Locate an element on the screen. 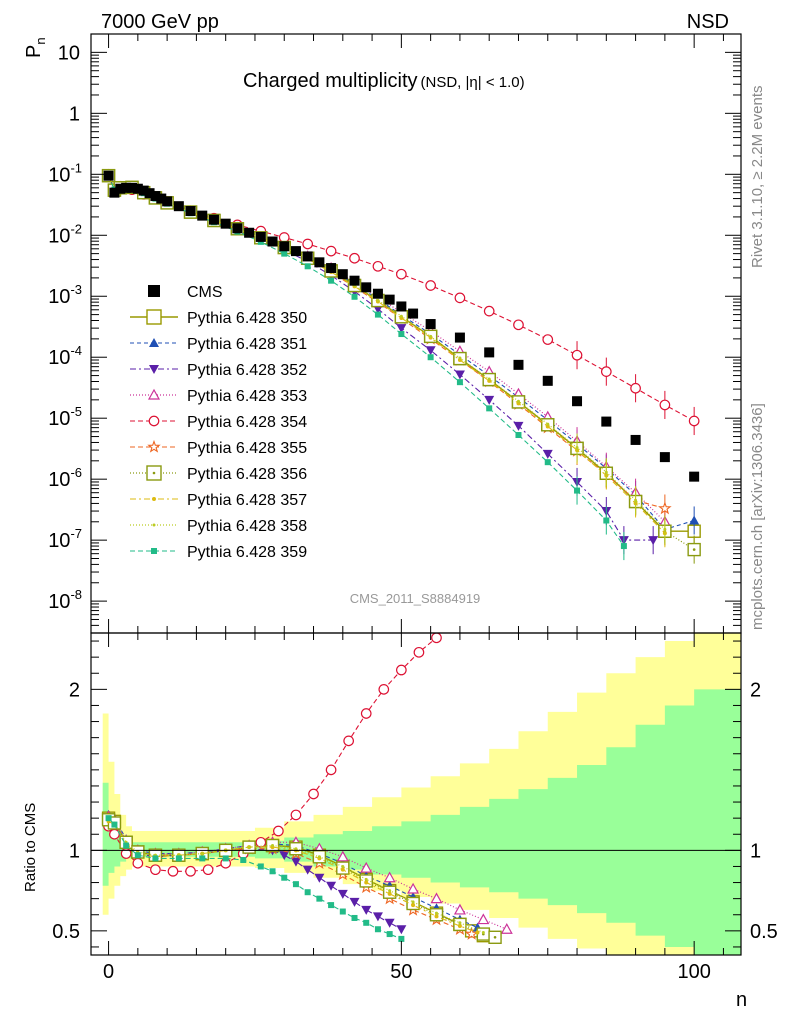 This screenshot has width=786, height=1024. y-axis-label: Pn is located at coordinates (35, 47).